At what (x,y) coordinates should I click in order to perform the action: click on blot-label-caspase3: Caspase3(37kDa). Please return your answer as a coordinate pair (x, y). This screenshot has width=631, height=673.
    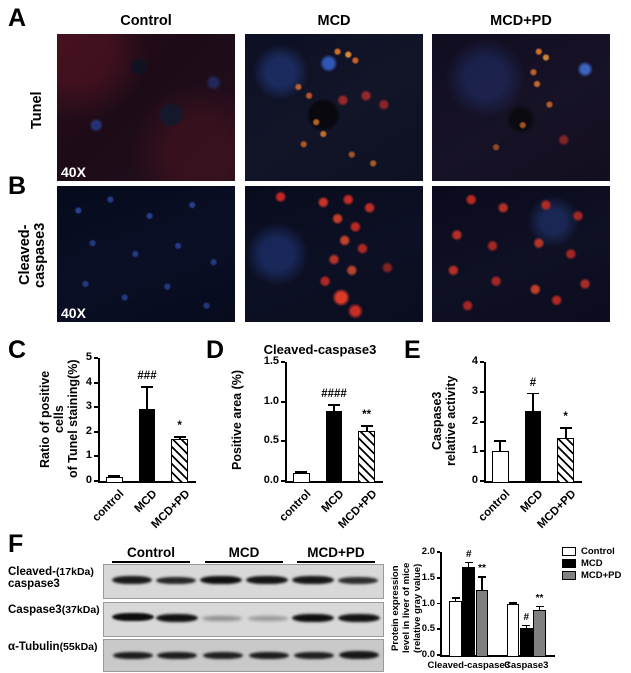
    Looking at the image, I should click on (55, 610).